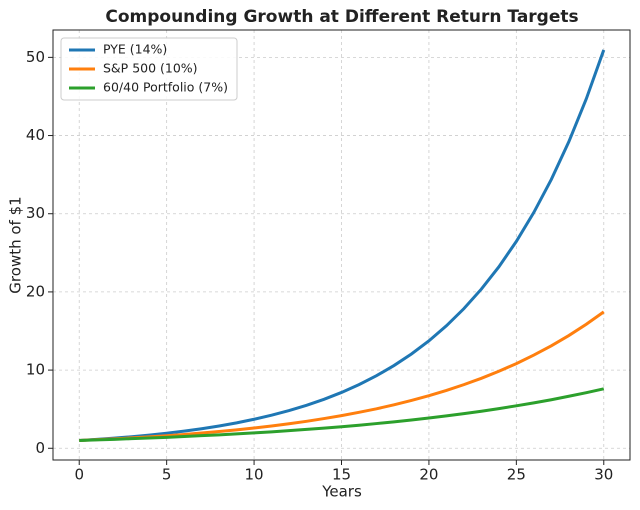 The image size is (640, 510). I want to click on y-tick-label: 10, so click(35, 370).